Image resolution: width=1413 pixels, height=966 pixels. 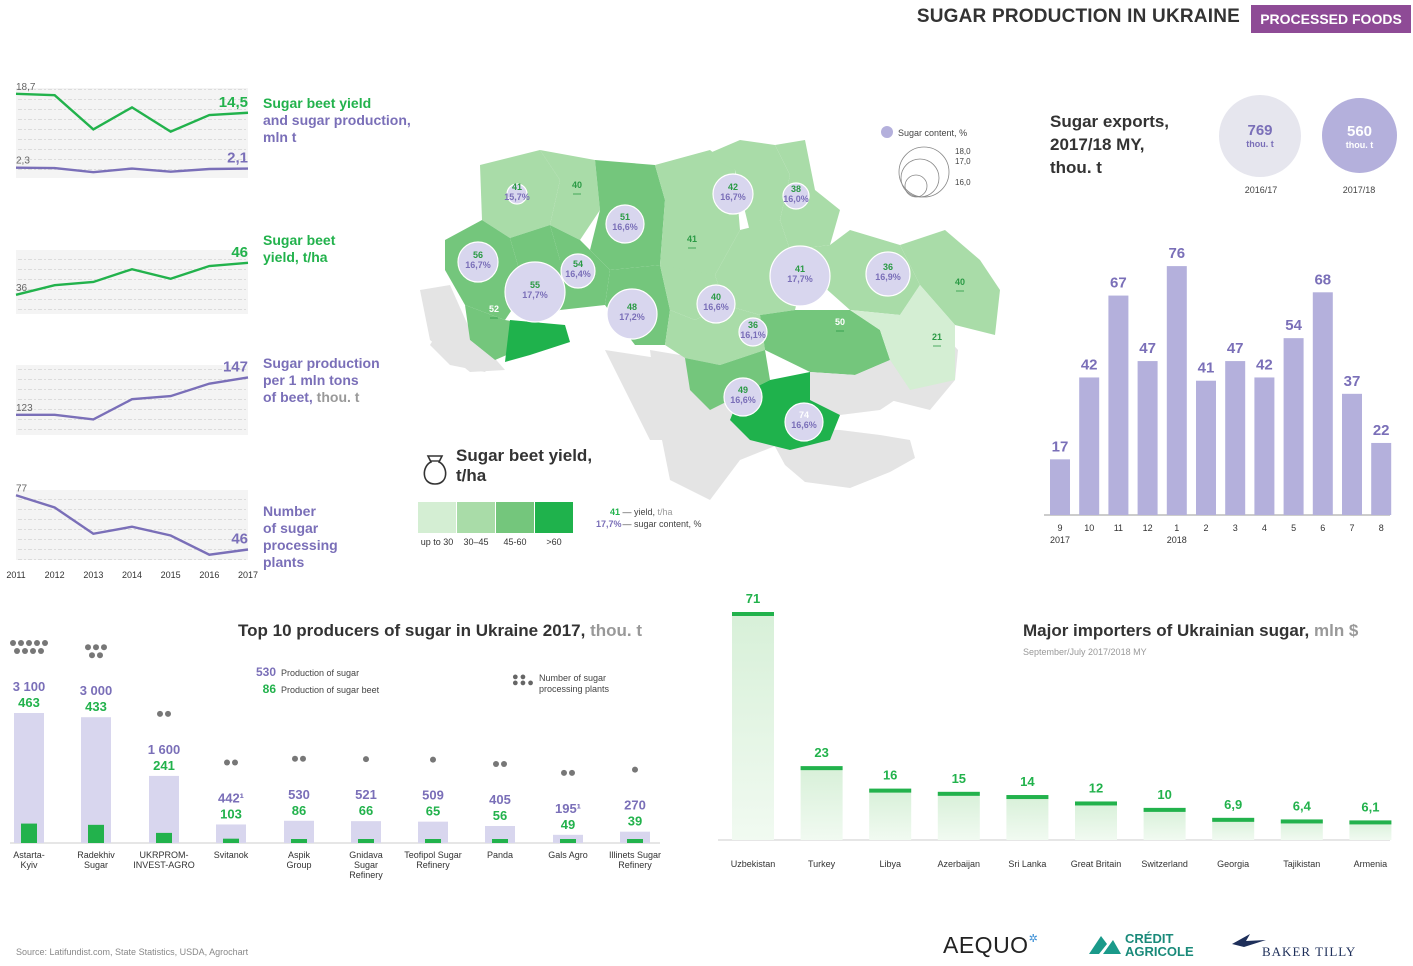 I want to click on yield-scale-cell, so click(x=476, y=517).